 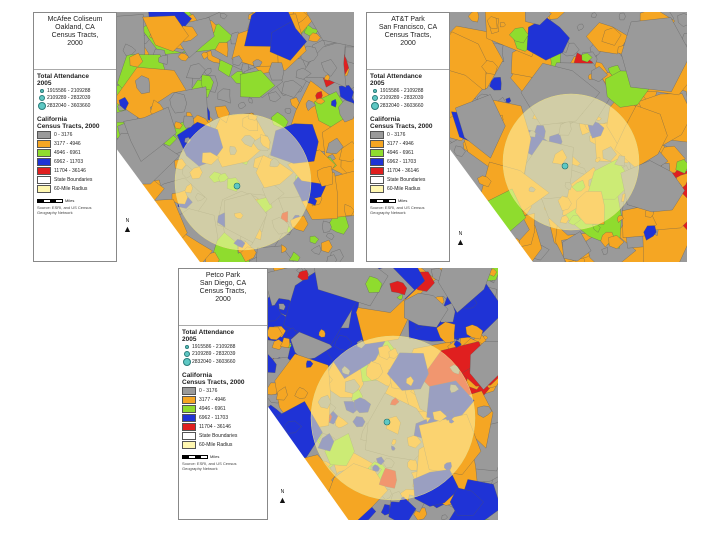 I want to click on radius-row: 60-Mile Radius, so click(x=408, y=189).